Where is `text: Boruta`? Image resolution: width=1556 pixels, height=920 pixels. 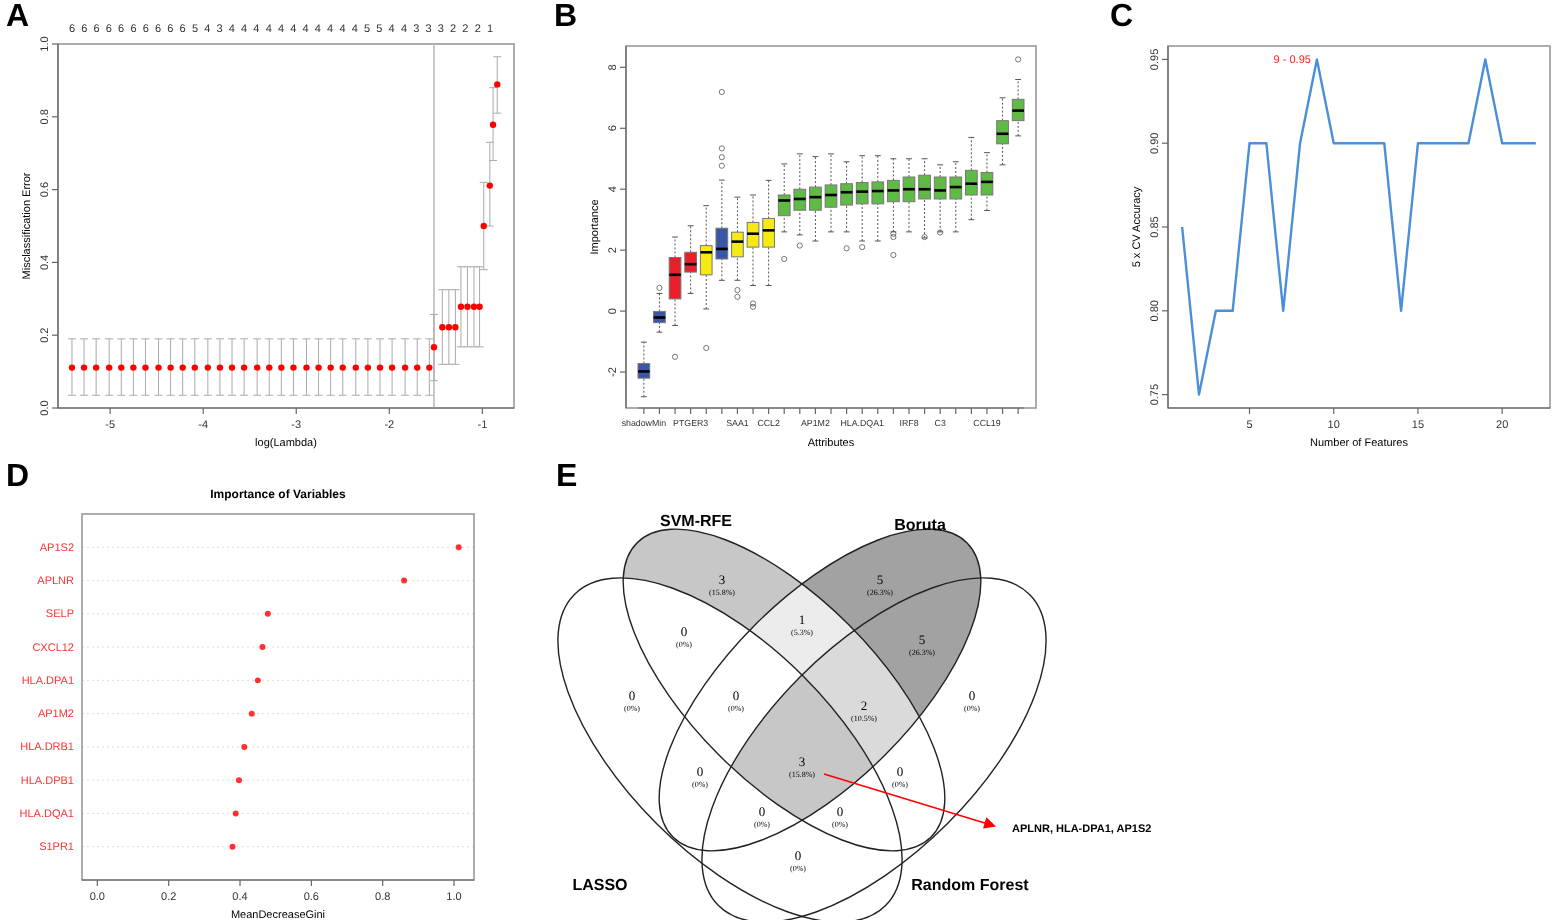 text: Boruta is located at coordinates (920, 525).